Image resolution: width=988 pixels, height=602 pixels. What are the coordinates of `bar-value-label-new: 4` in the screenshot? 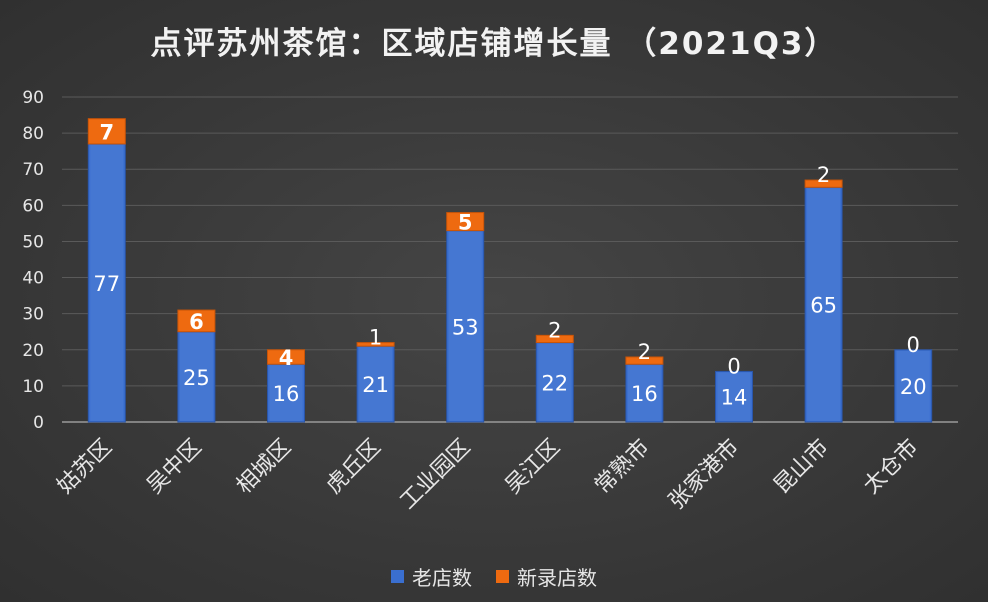 It's located at (286, 358).